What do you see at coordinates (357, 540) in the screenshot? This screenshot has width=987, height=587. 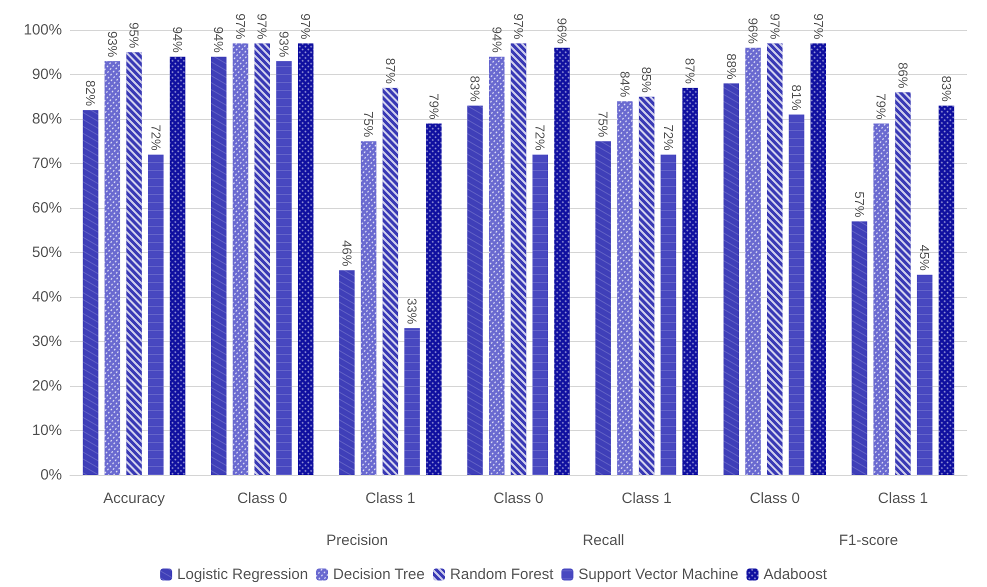 I see `text: Precision` at bounding box center [357, 540].